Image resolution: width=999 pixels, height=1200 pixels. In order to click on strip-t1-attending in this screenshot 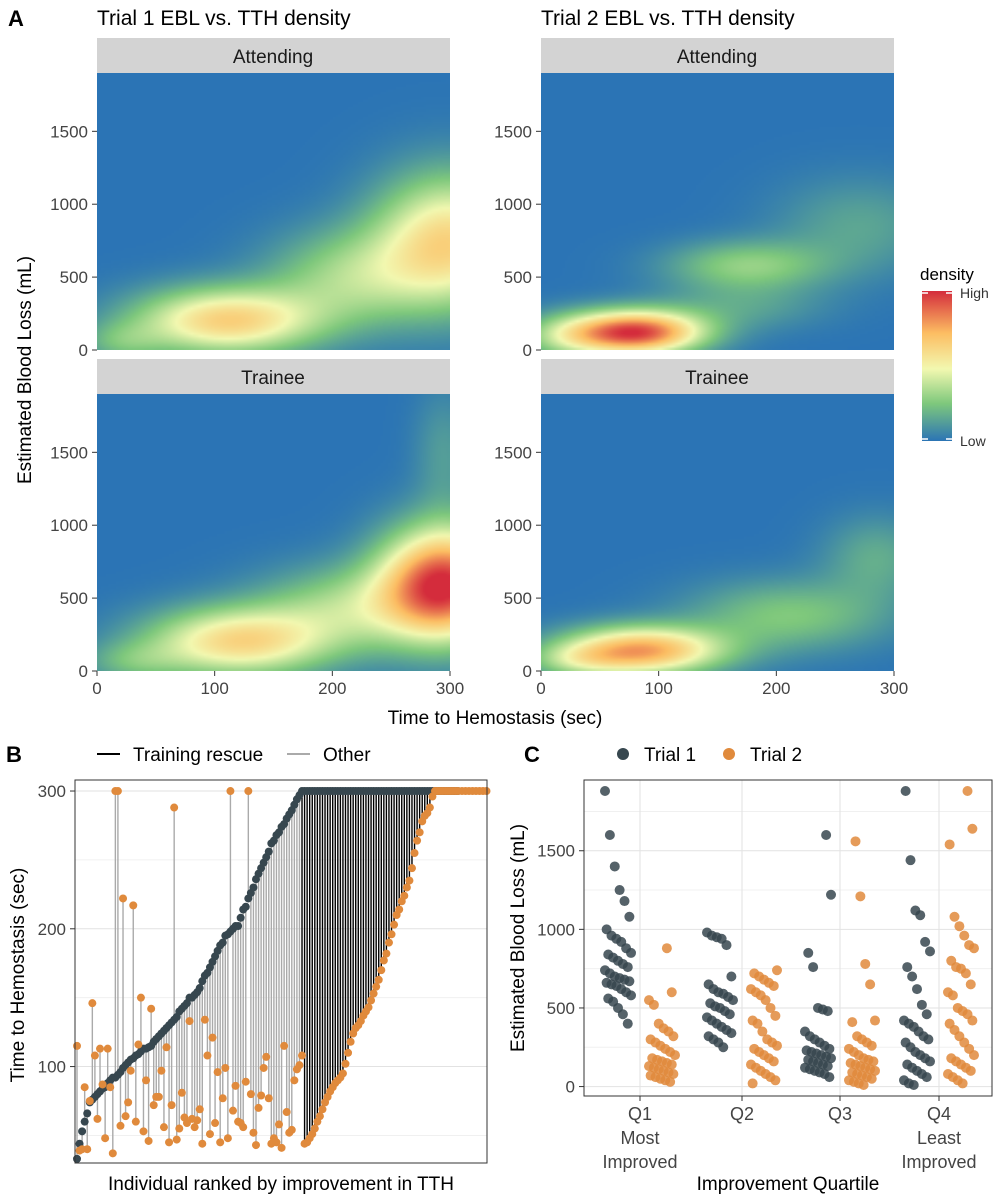, I will do `click(273, 55)`.